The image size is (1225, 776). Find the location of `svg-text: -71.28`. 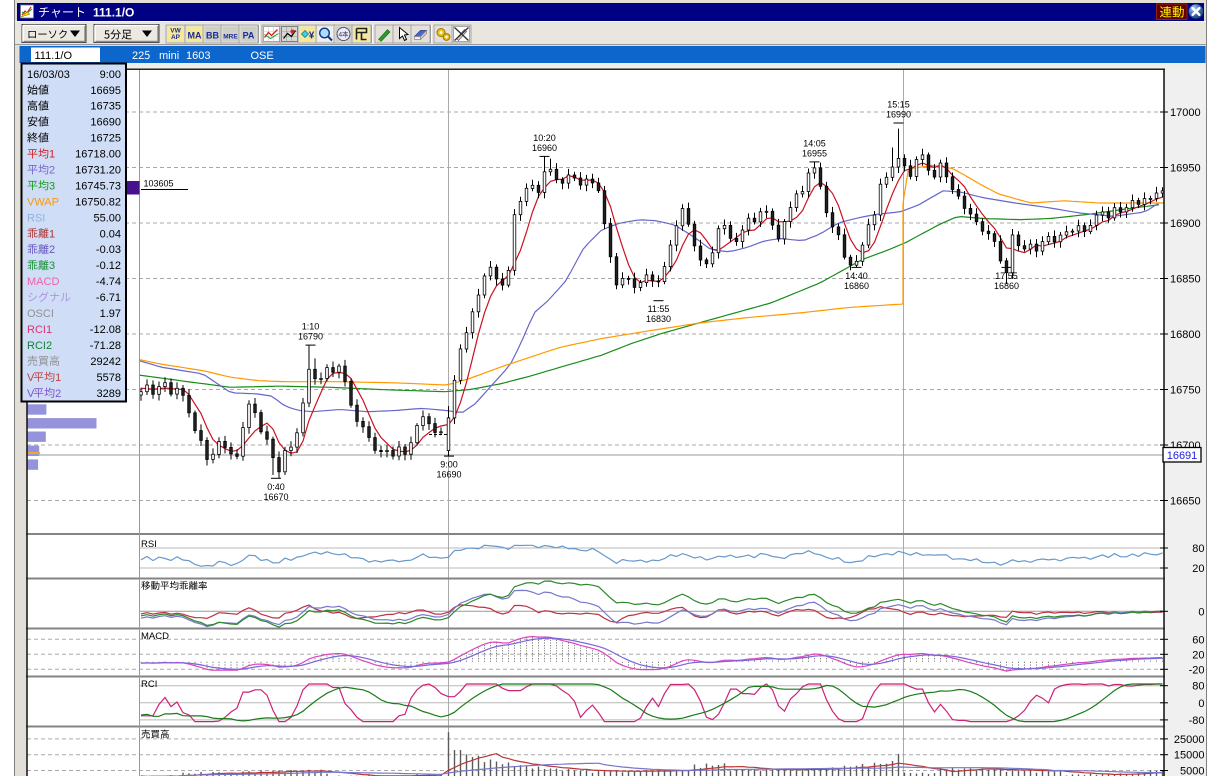

svg-text: -71.28 is located at coordinates (105, 346).